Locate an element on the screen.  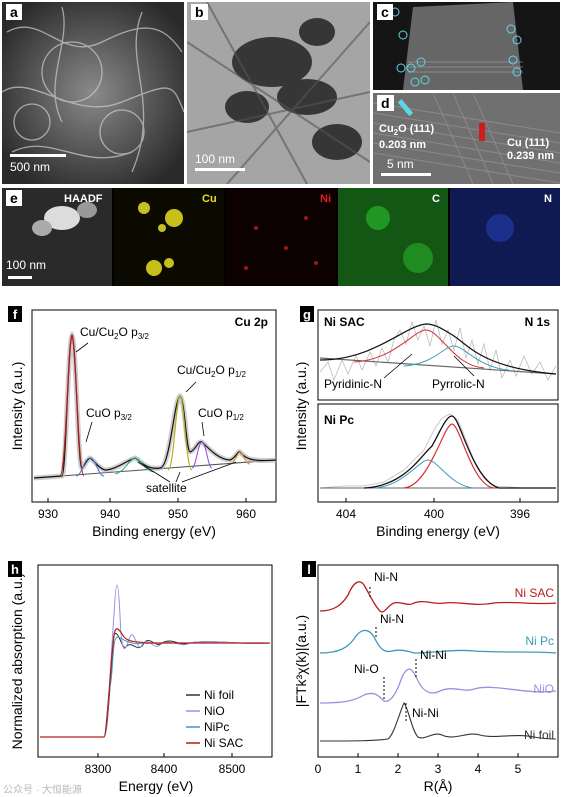
sem-image-panel-a: a 500 nm is located at coordinates (93, 93).